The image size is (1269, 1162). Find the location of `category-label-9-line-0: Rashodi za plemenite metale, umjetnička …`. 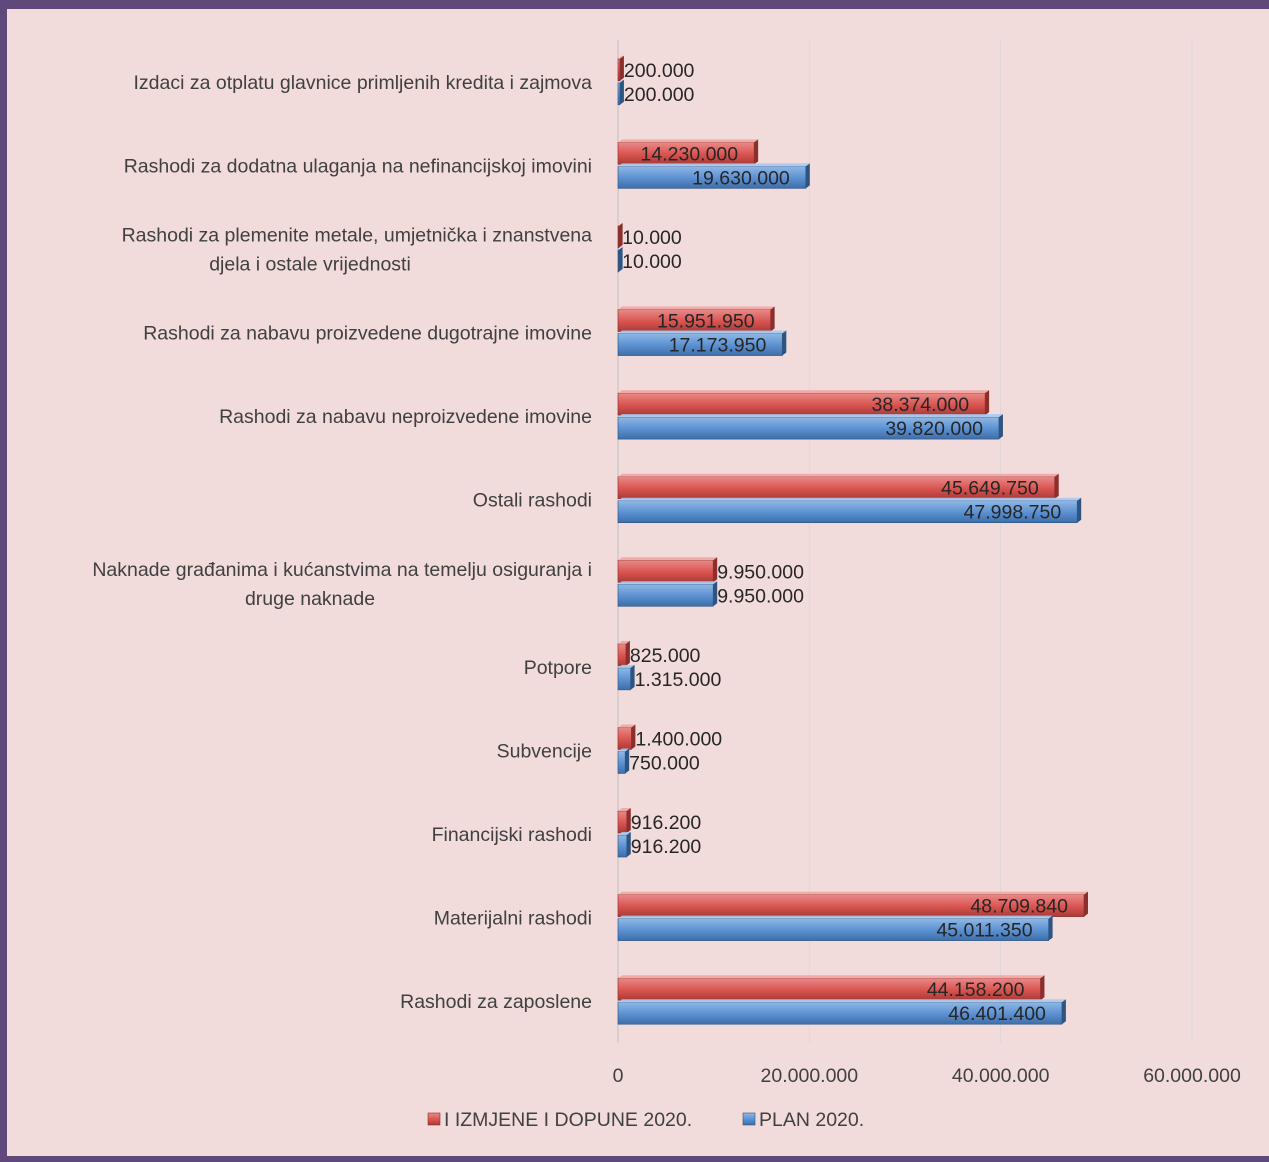

category-label-9-line-0: Rashodi za plemenite metale, umjetnička … is located at coordinates (357, 235).